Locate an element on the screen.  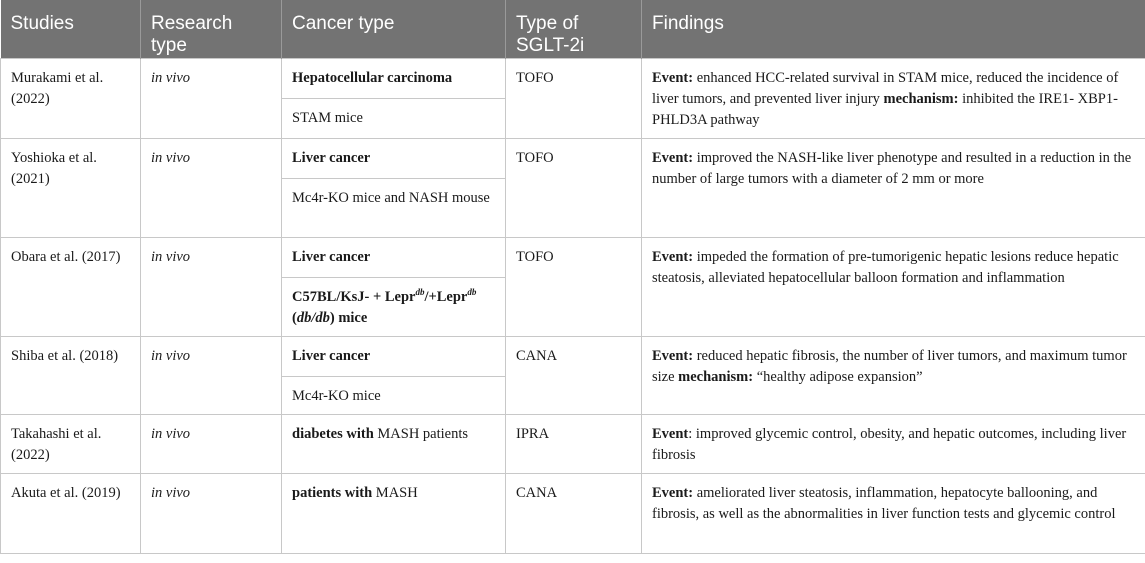
header-sglt2i-type: Type of SGLT-2i is located at coordinates (573, 29).